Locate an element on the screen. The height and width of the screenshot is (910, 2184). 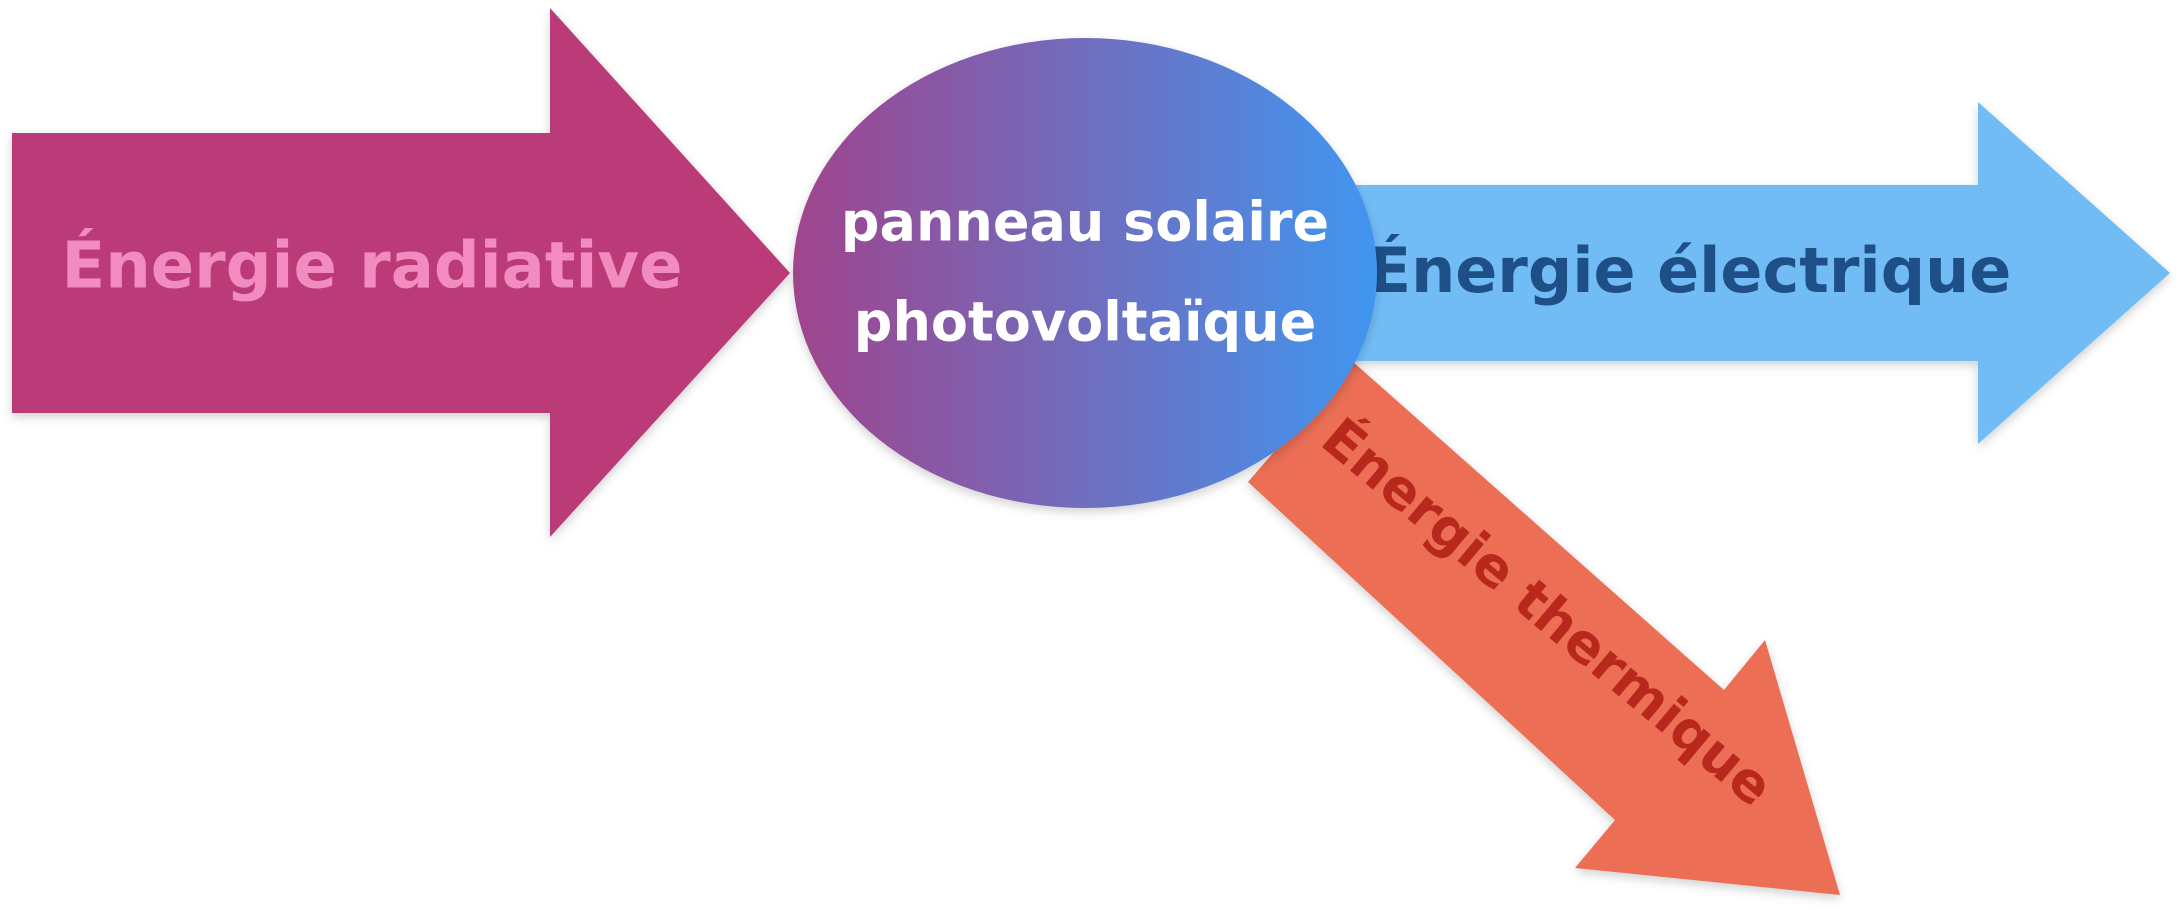
converter-label-line2: photovoltaïque is located at coordinates (1085, 322).